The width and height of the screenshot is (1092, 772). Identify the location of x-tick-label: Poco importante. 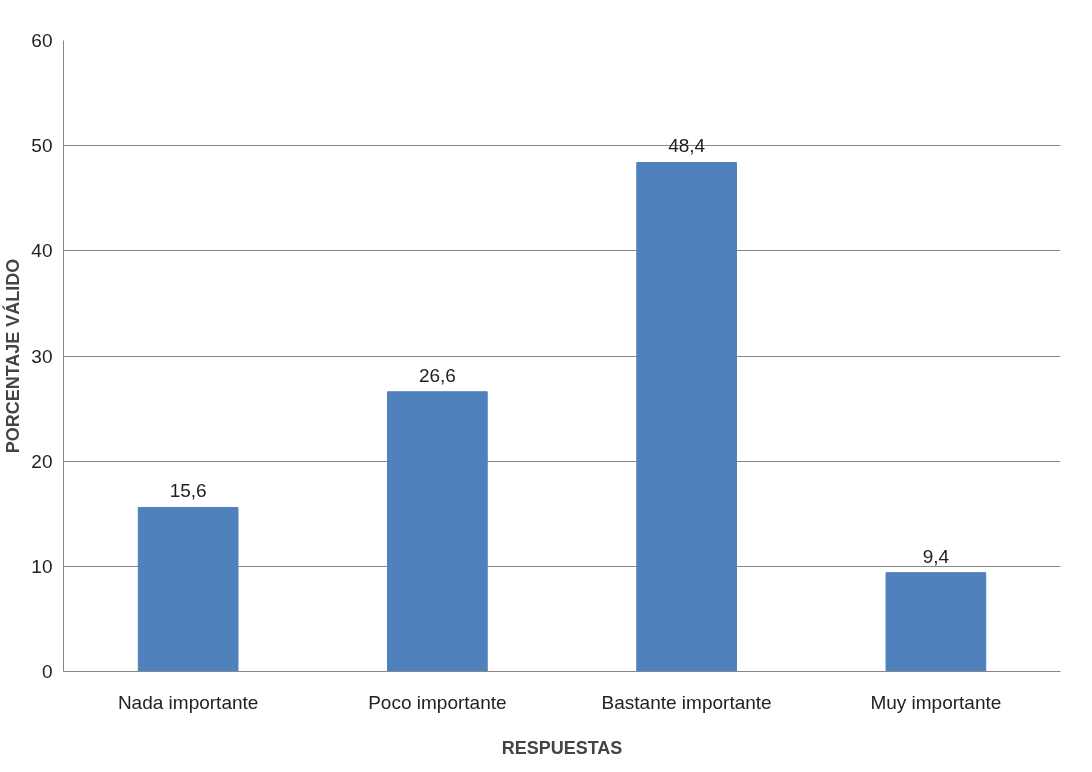
(437, 702).